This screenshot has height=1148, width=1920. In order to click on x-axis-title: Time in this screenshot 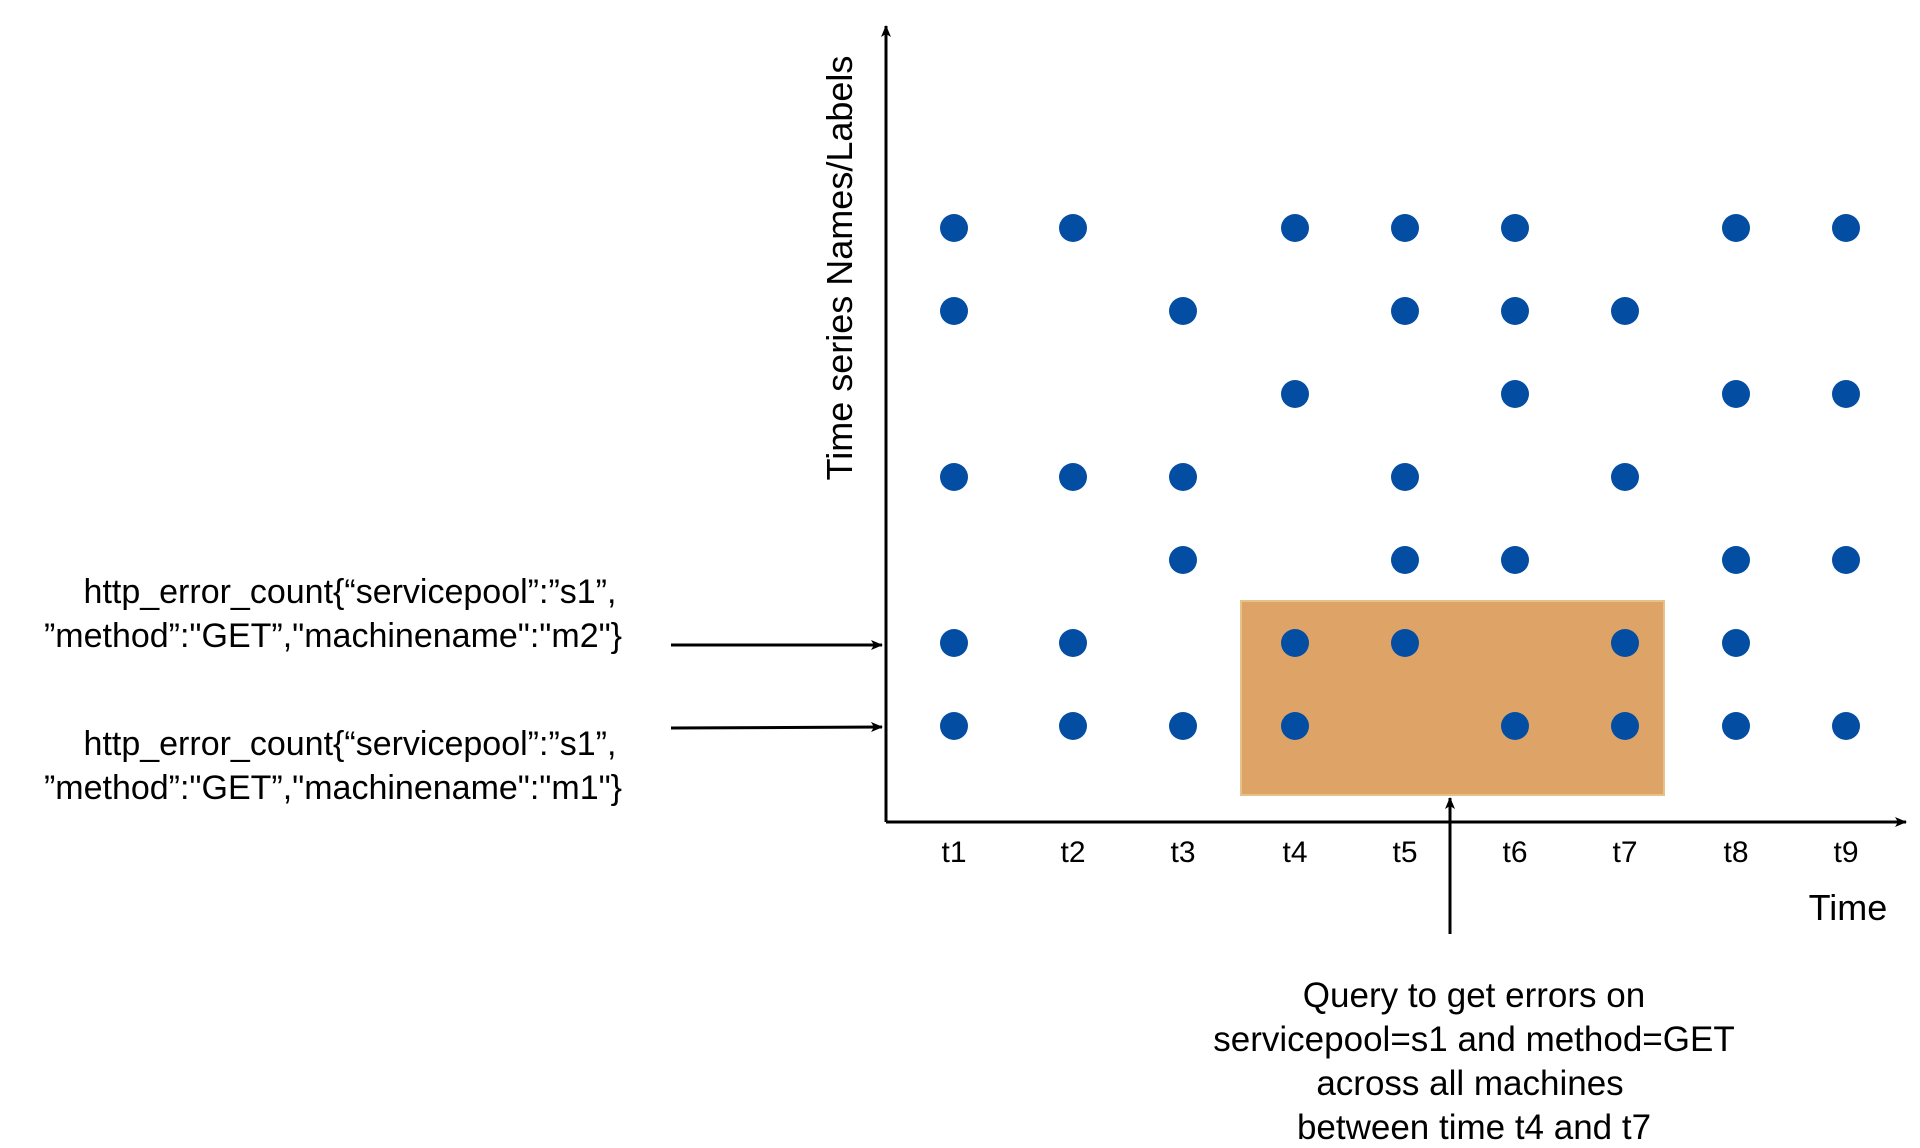, I will do `click(1848, 907)`.